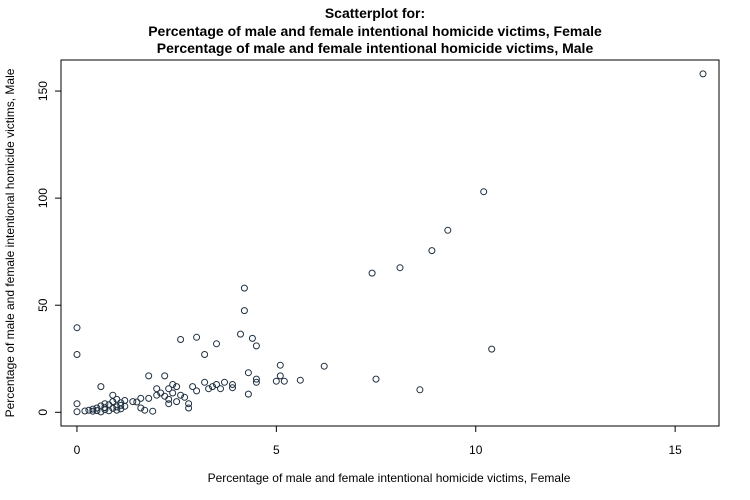 This screenshot has width=750, height=500. Describe the element at coordinates (43, 412) in the screenshot. I see `y-tick-label: 0` at that location.